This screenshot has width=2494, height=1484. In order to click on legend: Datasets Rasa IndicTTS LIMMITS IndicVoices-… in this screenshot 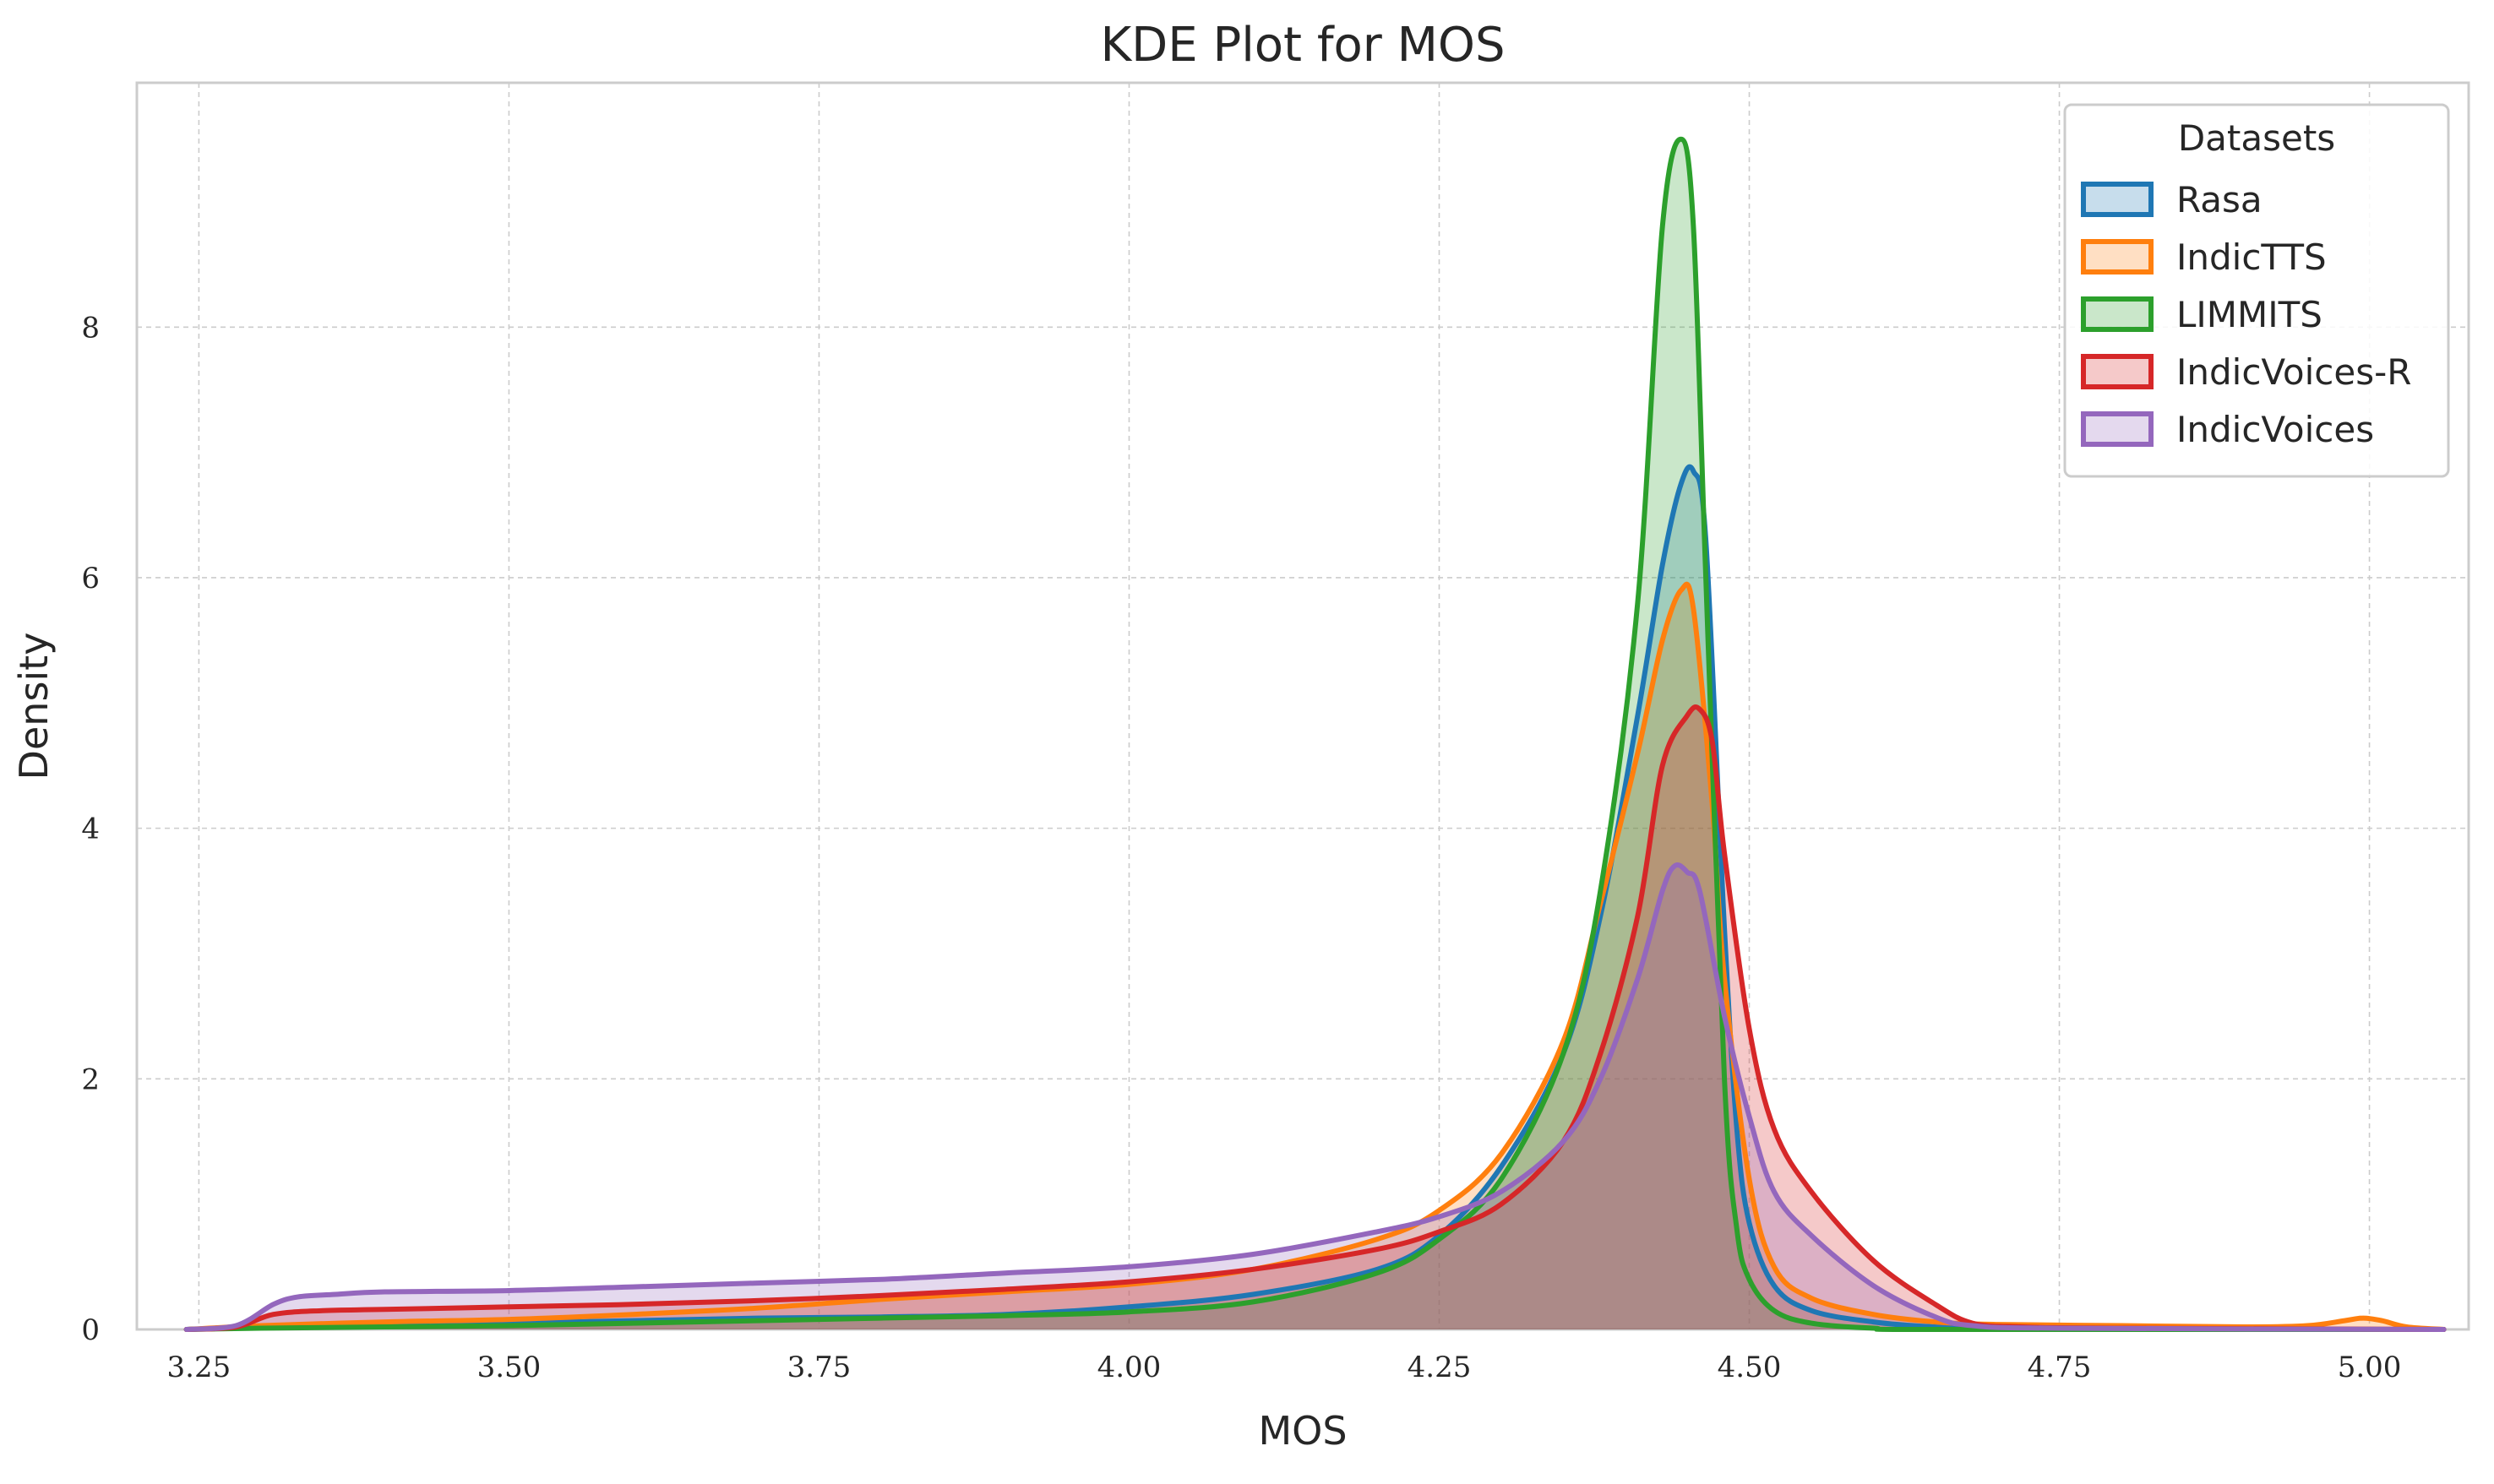, I will do `click(2256, 290)`.